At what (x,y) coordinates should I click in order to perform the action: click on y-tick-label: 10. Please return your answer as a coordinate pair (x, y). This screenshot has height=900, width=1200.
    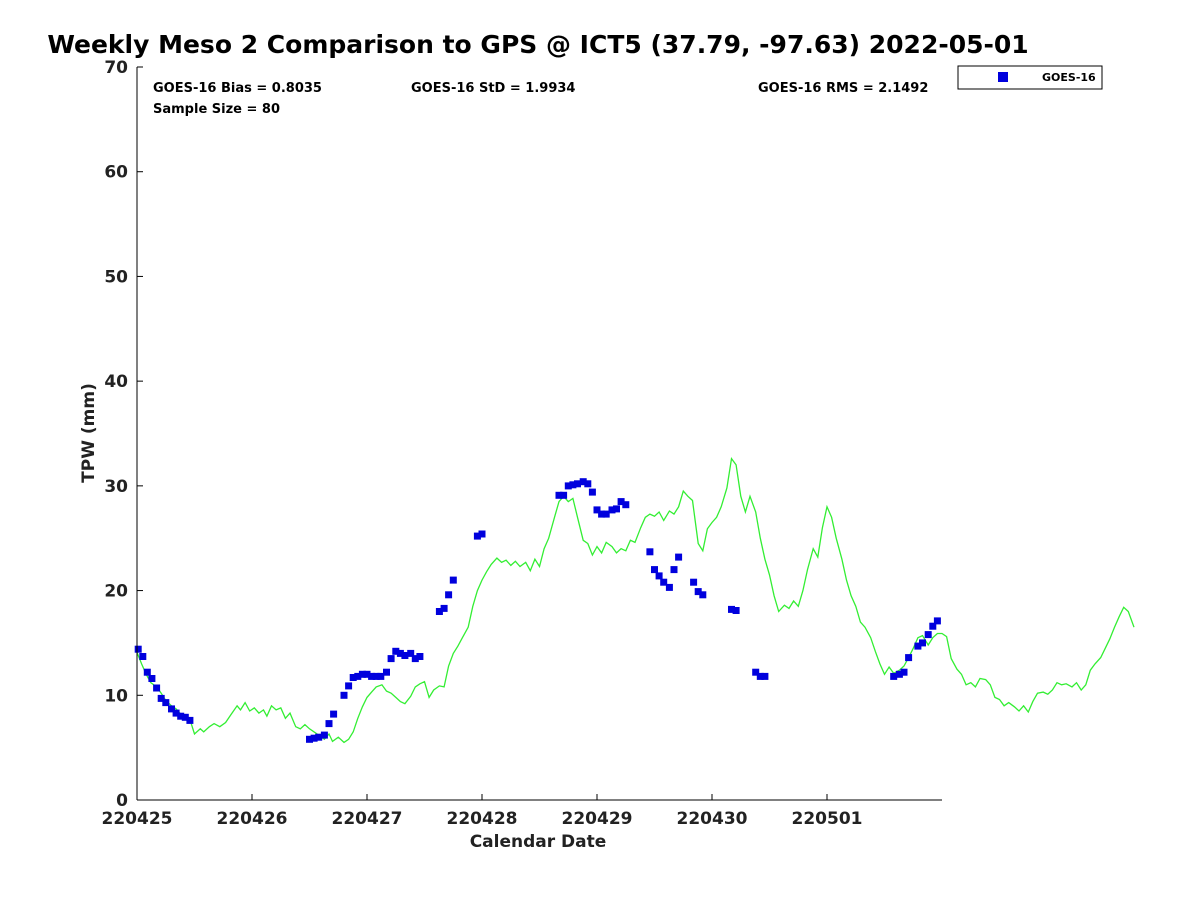
    Looking at the image, I should click on (116, 696).